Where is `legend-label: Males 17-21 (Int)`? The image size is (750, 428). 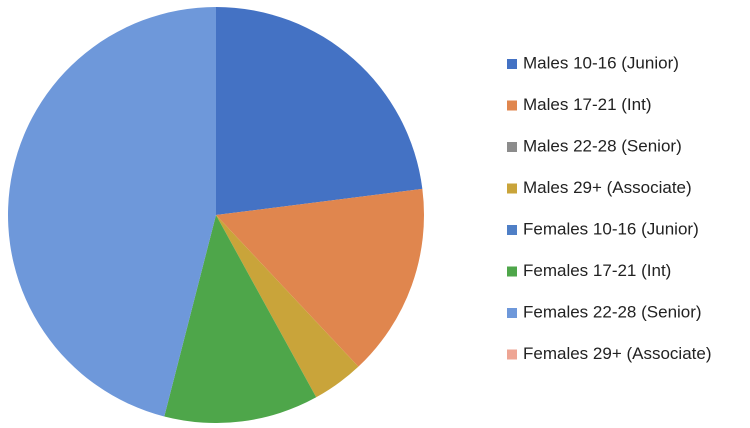
legend-label: Males 17-21 (Int) is located at coordinates (587, 104).